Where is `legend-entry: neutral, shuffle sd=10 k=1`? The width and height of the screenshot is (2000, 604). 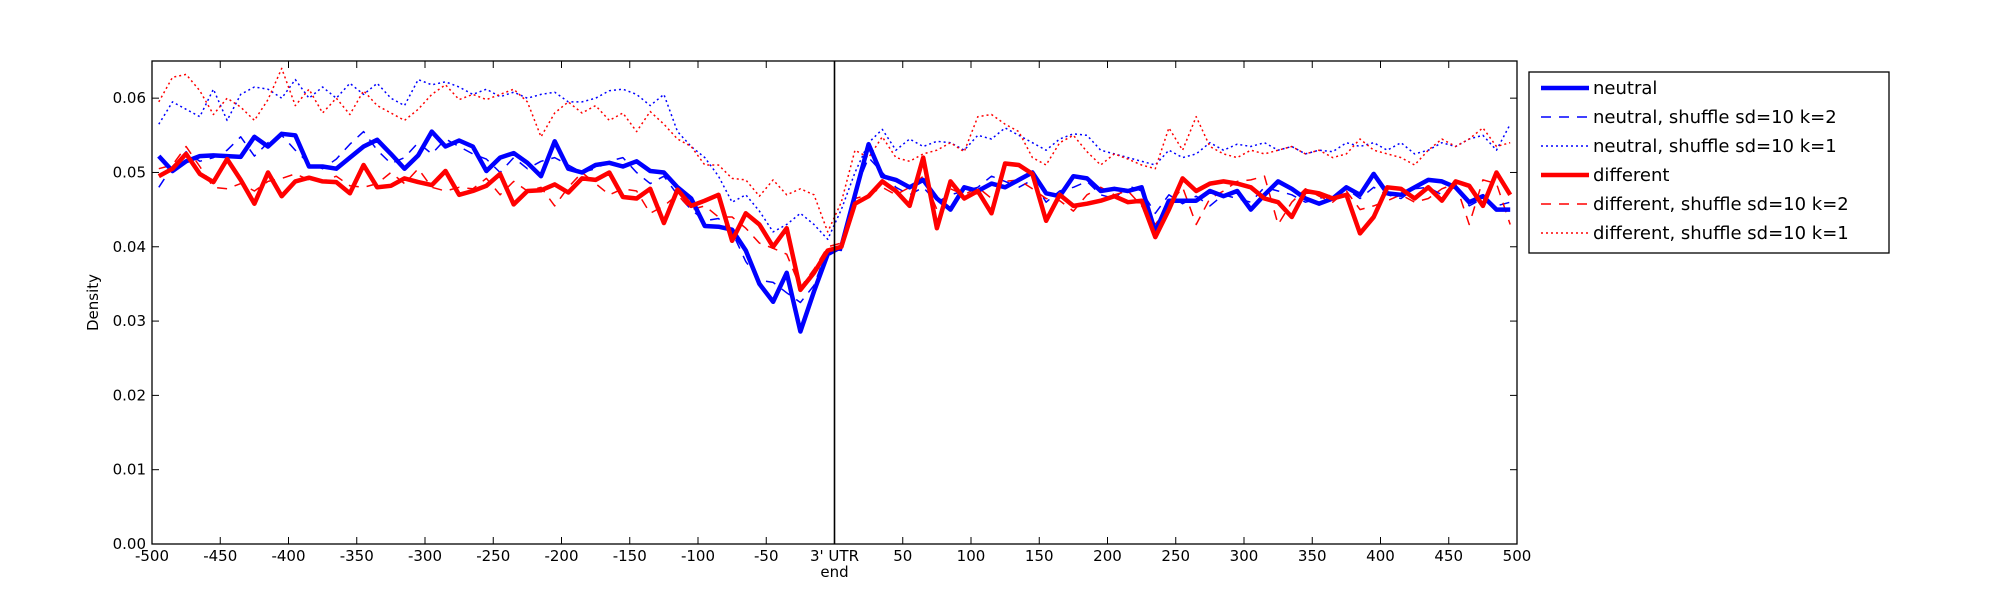 legend-entry: neutral, shuffle sd=10 k=1 is located at coordinates (1715, 146).